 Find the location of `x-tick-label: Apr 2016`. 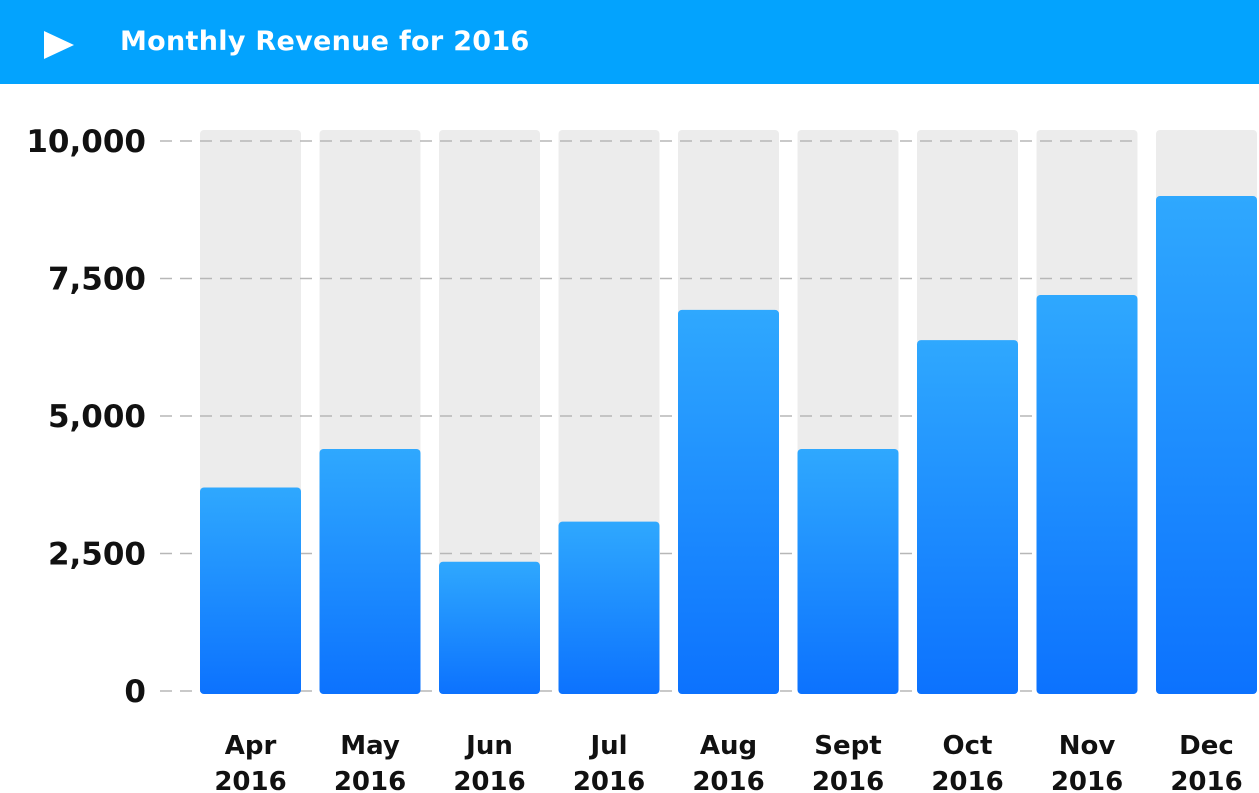

x-tick-label: Apr 2016 is located at coordinates (250, 762).